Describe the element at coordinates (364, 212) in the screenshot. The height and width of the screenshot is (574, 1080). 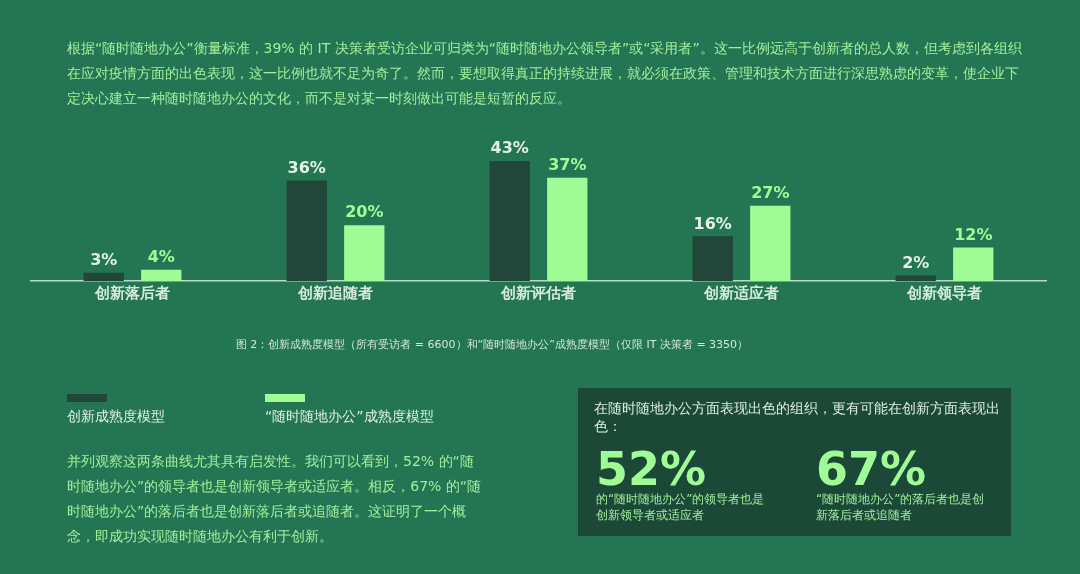
I see `data-label: 20%` at that location.